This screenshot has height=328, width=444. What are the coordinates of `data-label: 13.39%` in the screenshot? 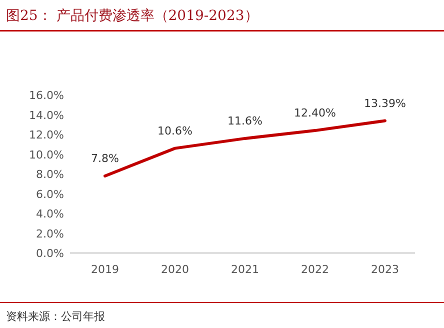 It's located at (385, 103).